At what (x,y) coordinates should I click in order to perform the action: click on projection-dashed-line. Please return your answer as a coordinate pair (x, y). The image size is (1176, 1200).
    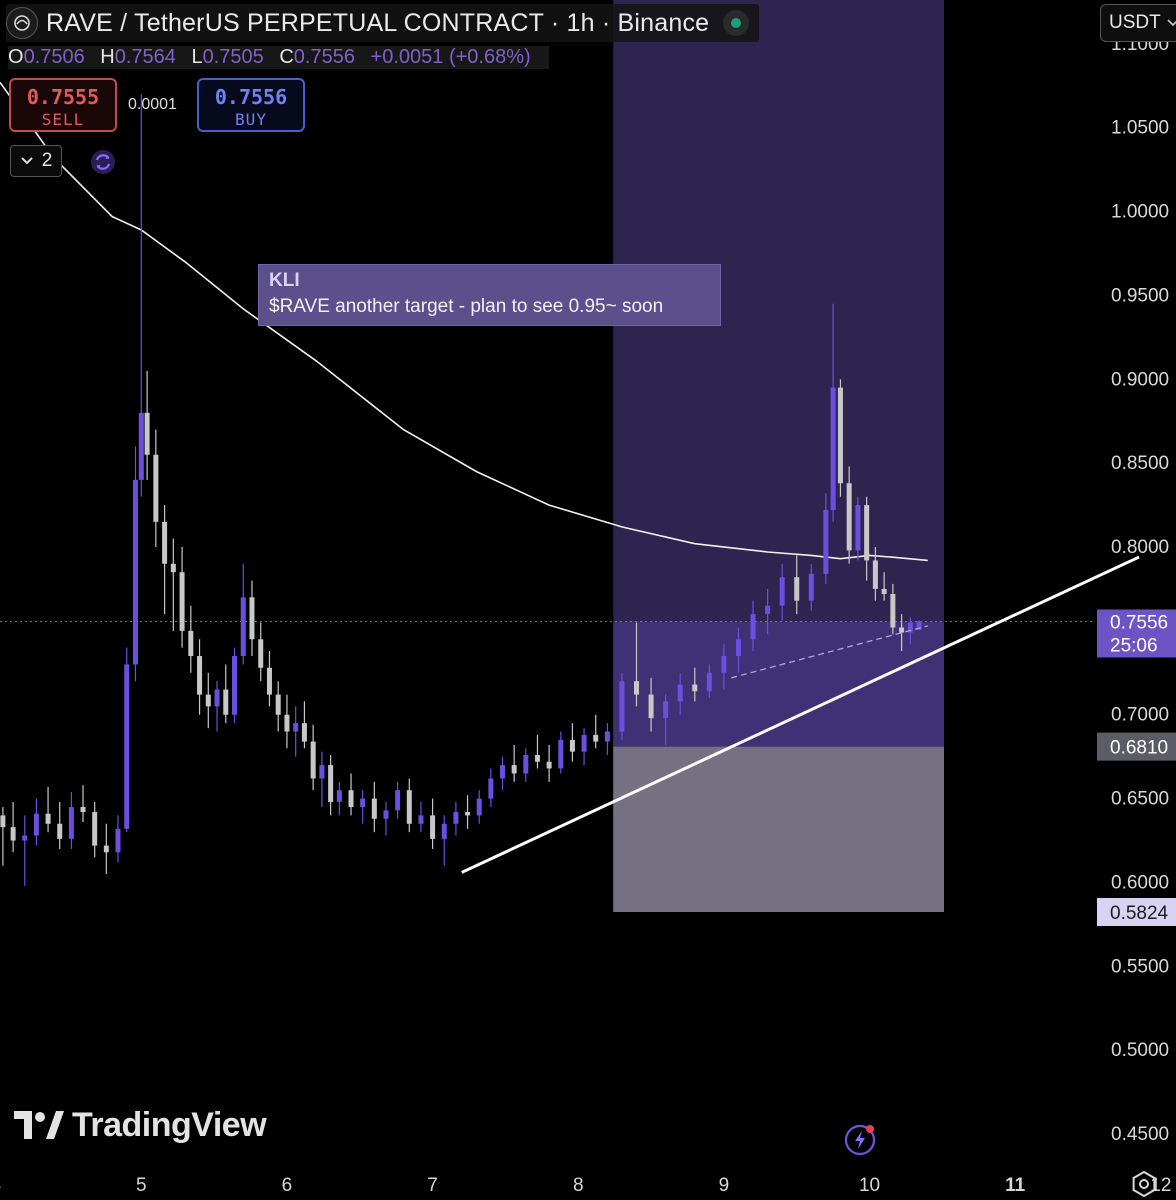
    Looking at the image, I should click on (829, 652).